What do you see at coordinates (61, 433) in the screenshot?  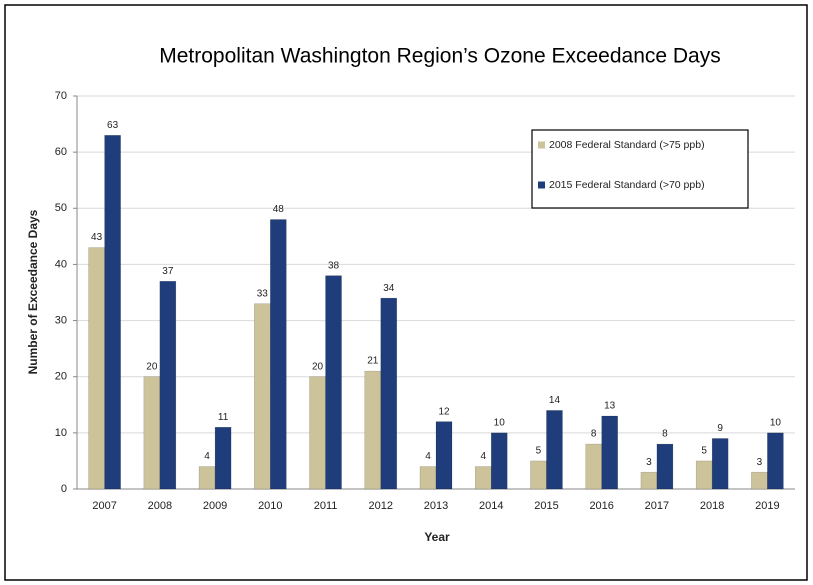 I see `y-tick-label: 10` at bounding box center [61, 433].